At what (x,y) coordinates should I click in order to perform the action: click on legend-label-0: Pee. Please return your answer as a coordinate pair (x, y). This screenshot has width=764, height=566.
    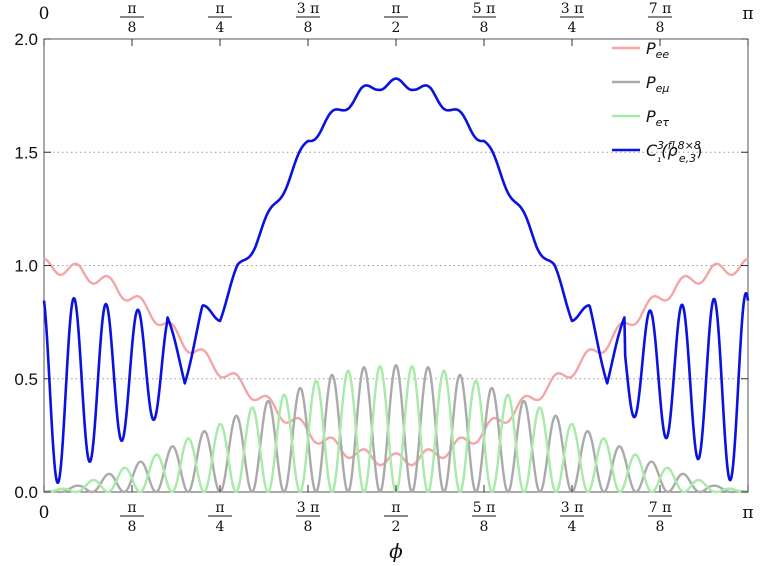
    Looking at the image, I should click on (657, 50).